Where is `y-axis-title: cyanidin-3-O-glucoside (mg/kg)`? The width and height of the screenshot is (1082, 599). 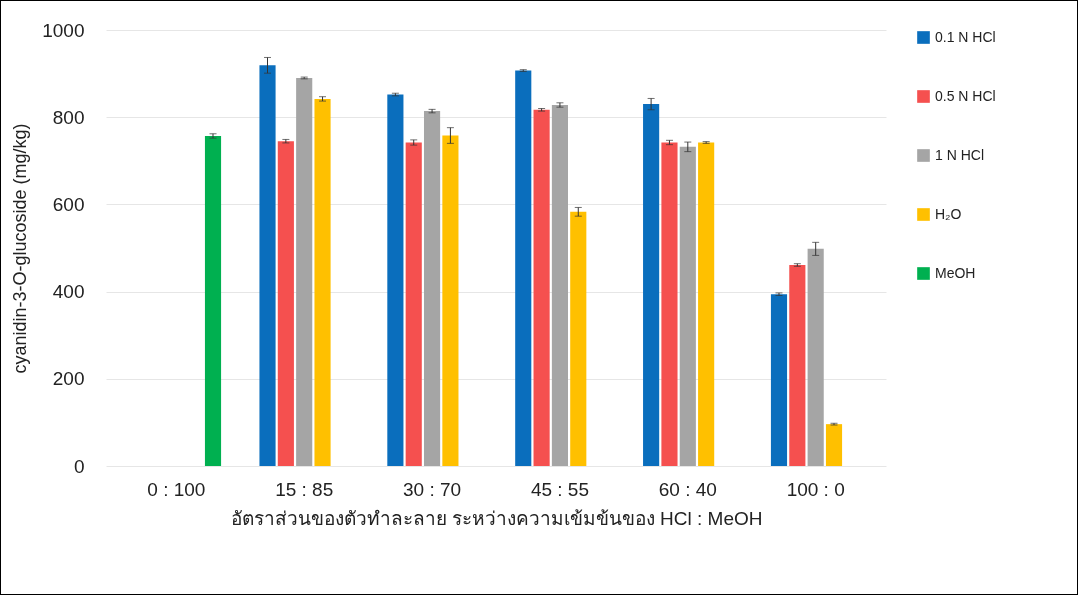 y-axis-title: cyanidin-3-O-glucoside (mg/kg) is located at coordinates (20, 248).